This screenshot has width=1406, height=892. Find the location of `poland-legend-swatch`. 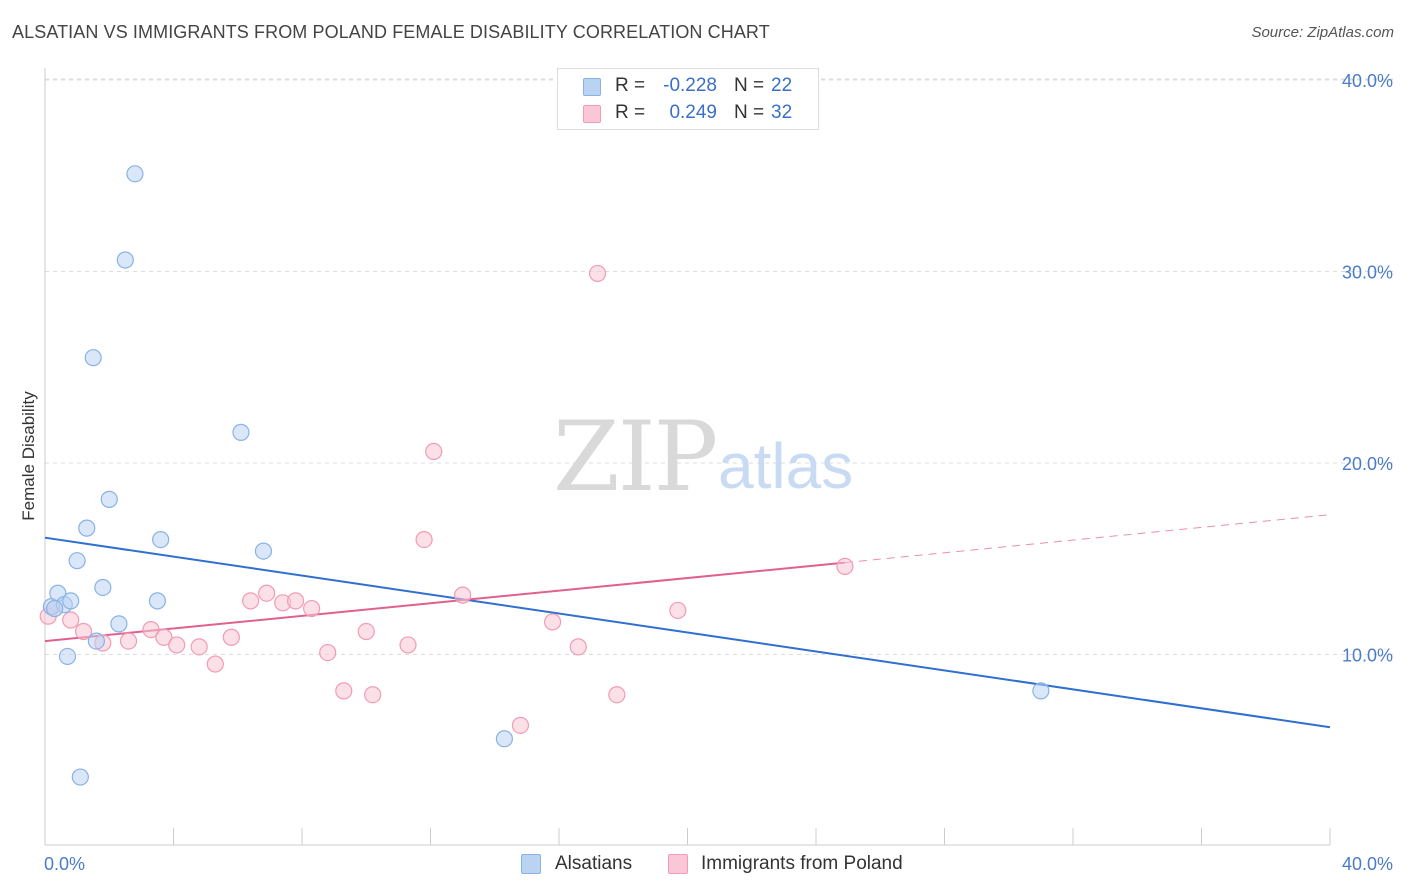

poland-legend-swatch is located at coordinates (678, 864).